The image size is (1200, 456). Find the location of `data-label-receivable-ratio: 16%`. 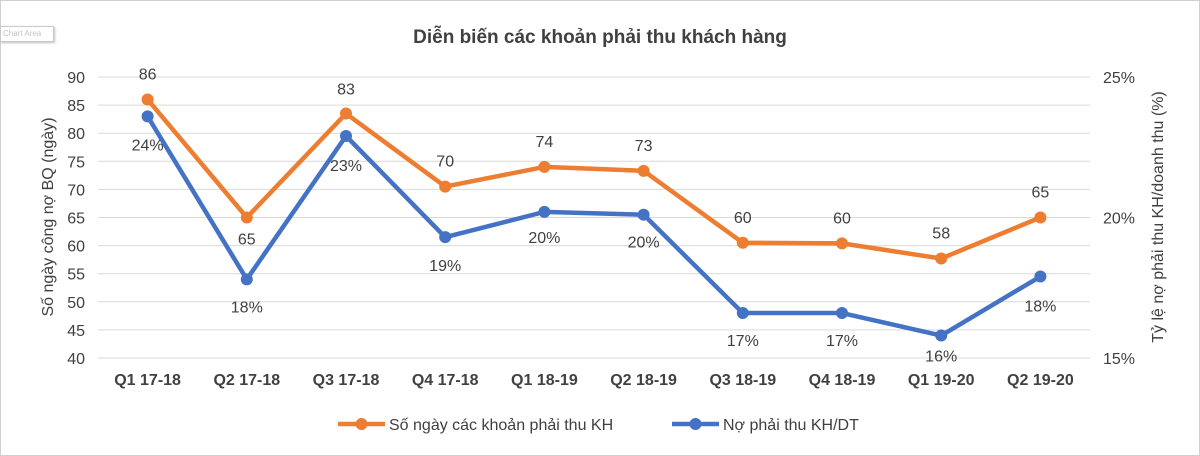

data-label-receivable-ratio: 16% is located at coordinates (941, 357).